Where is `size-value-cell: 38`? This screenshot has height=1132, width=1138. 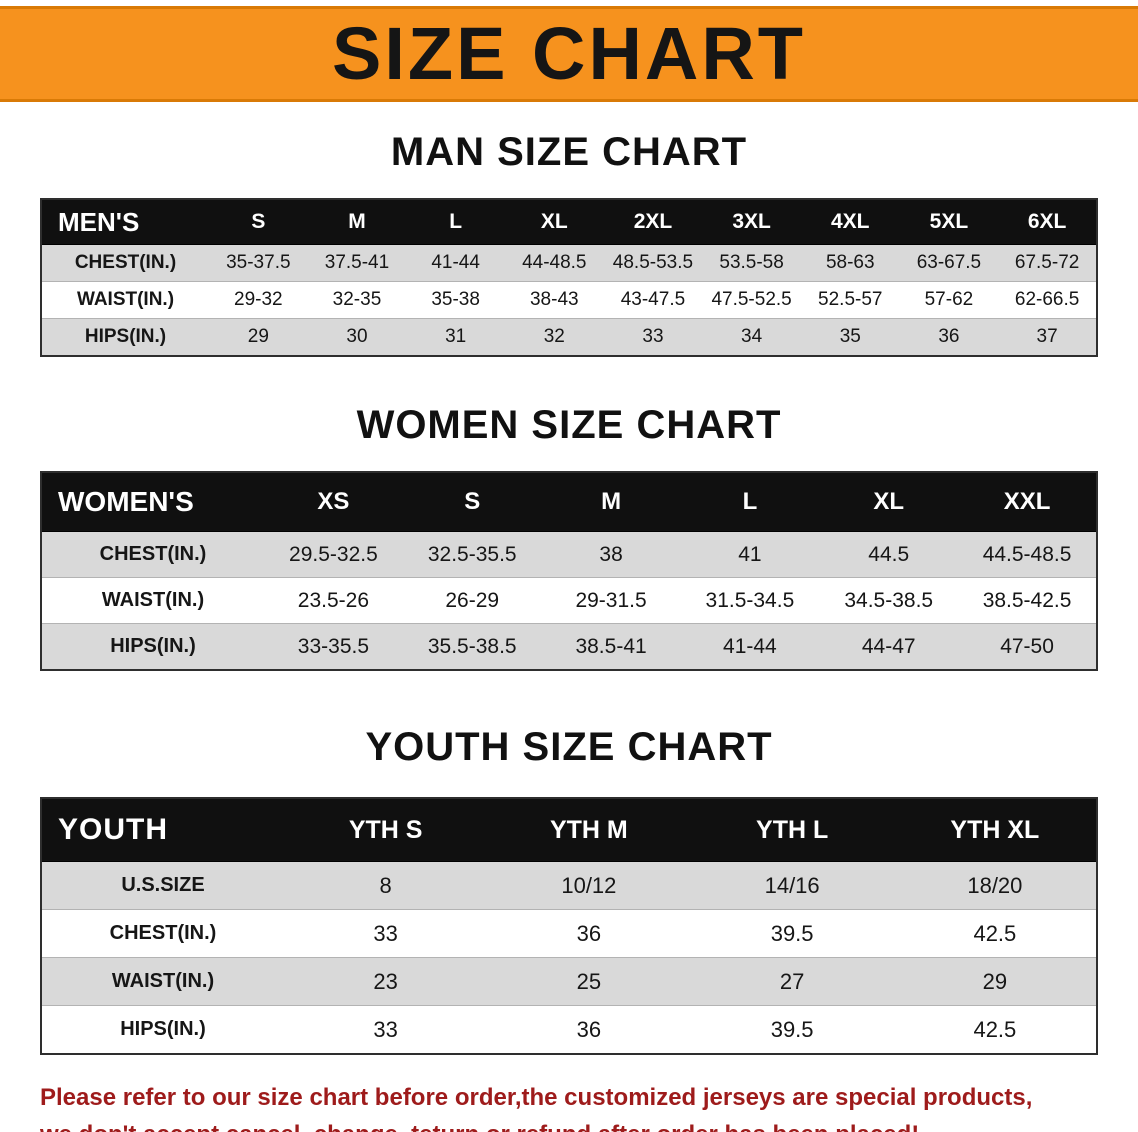 size-value-cell: 38 is located at coordinates (611, 554).